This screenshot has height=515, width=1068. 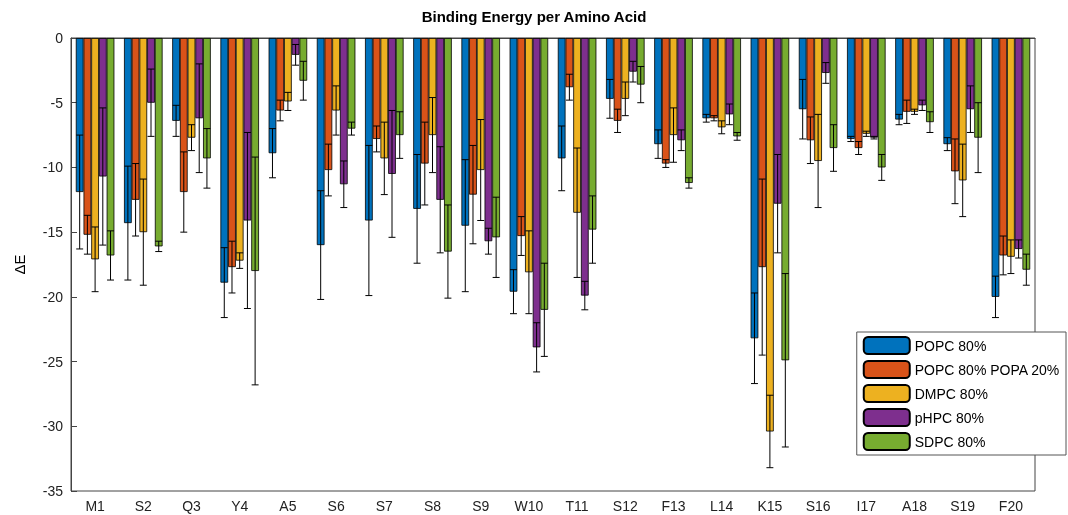 What do you see at coordinates (534, 16) in the screenshot?
I see `chart-title: Binding Energy per Amino Acid` at bounding box center [534, 16].